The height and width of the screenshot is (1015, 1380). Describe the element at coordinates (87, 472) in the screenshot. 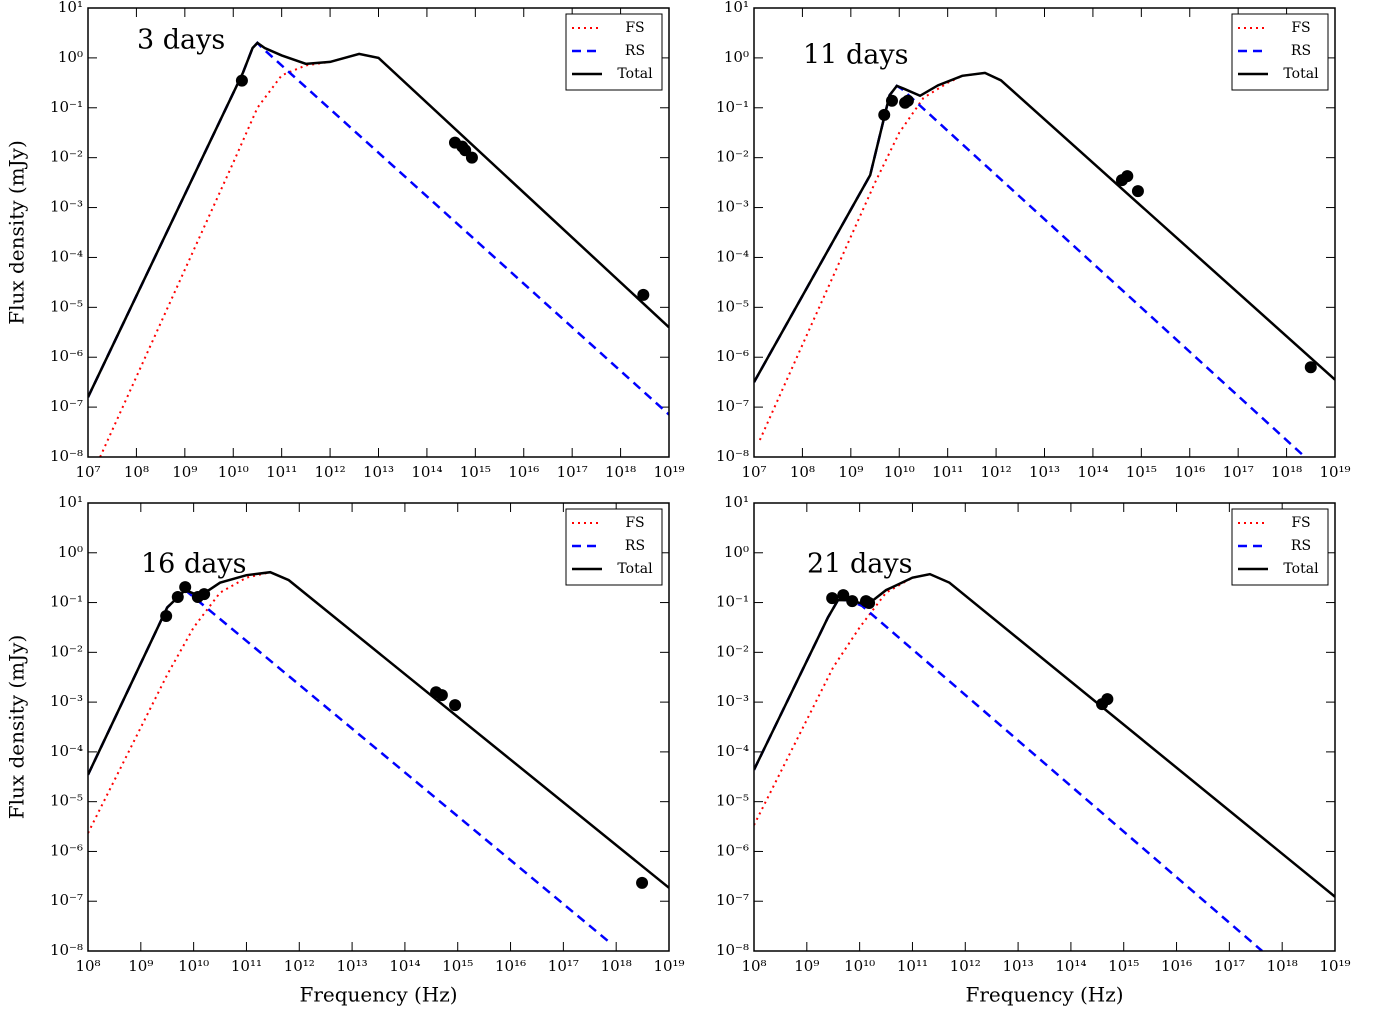

I see `x-tick-label: 10⁷` at that location.